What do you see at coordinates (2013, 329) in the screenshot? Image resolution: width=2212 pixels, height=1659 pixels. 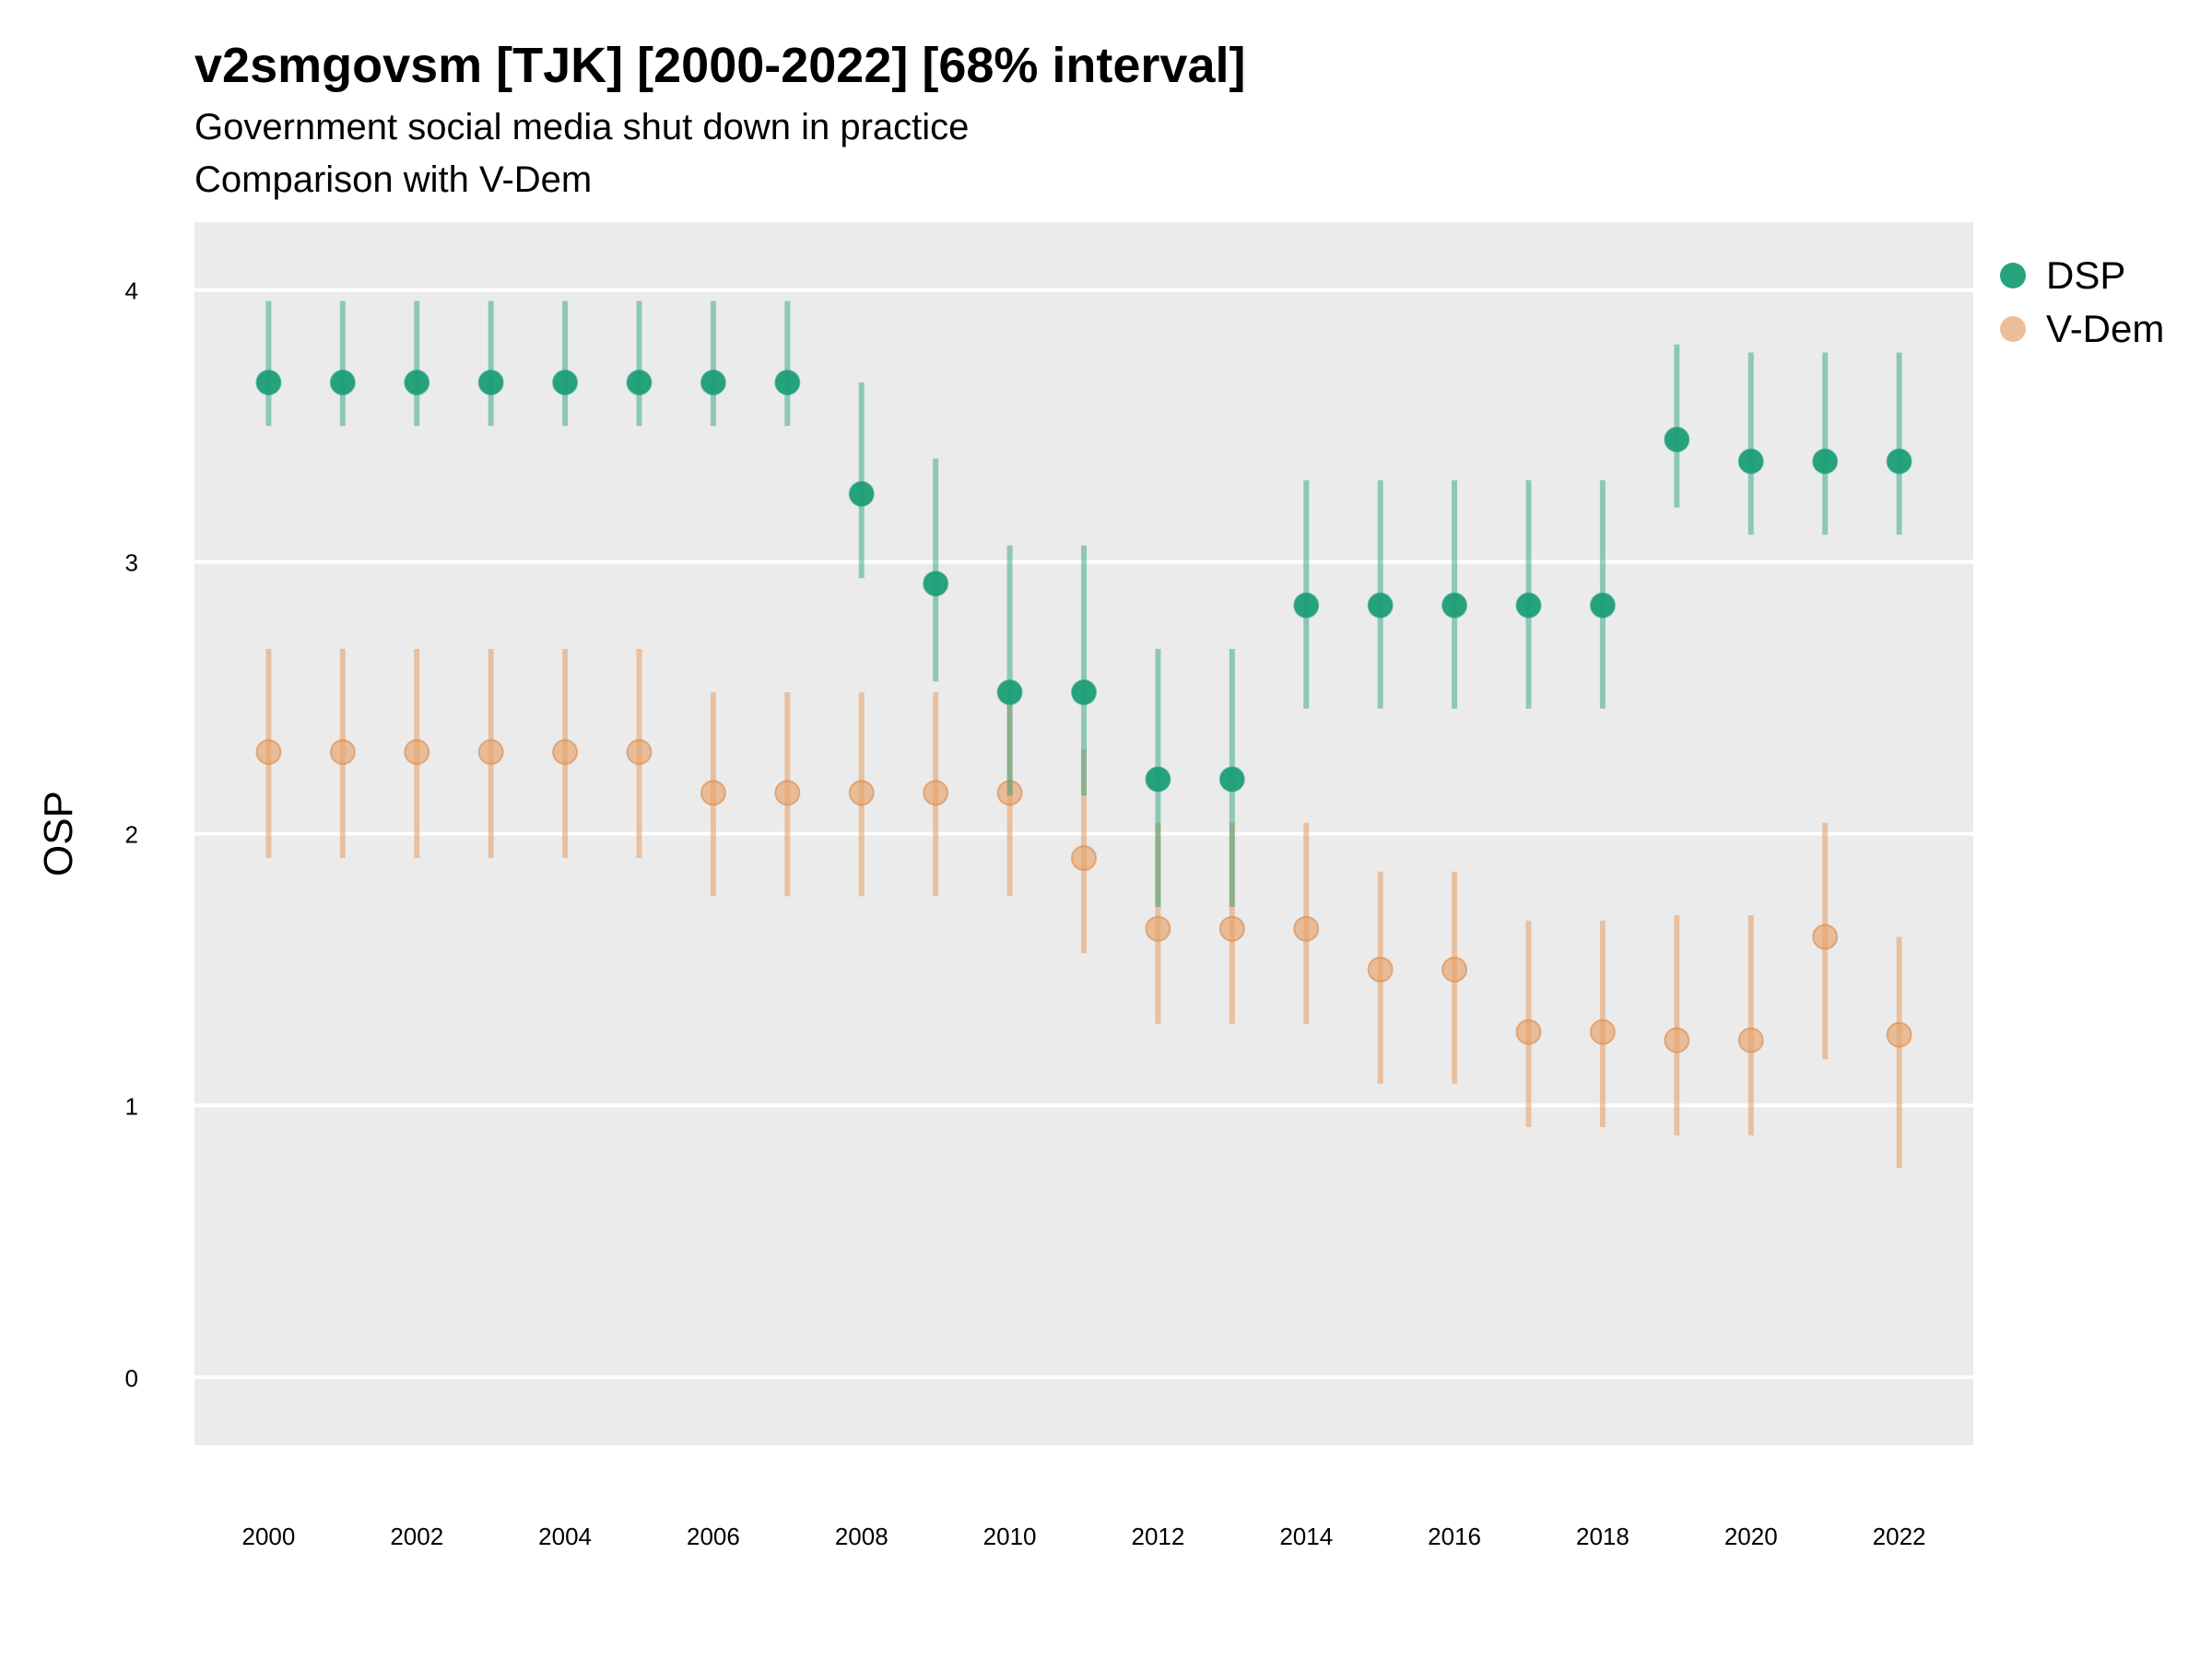 I see `legend-key-vdem` at bounding box center [2013, 329].